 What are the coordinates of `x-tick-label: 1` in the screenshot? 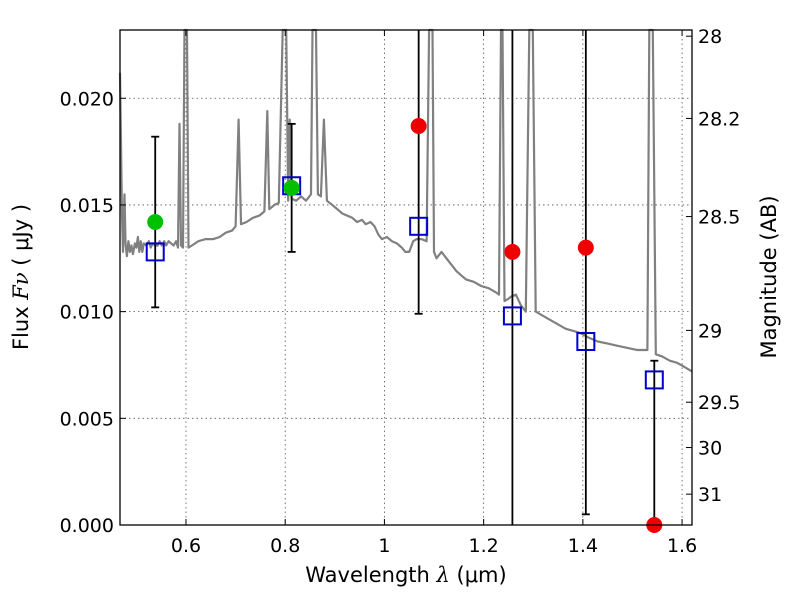 It's located at (384, 546).